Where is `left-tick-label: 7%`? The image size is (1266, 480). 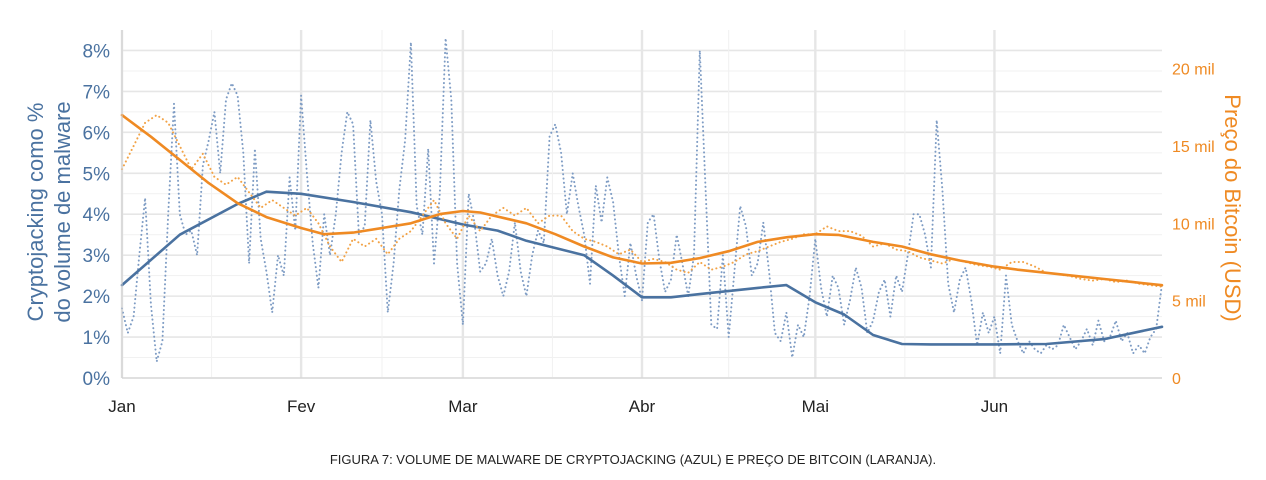
left-tick-label: 7% is located at coordinates (97, 92).